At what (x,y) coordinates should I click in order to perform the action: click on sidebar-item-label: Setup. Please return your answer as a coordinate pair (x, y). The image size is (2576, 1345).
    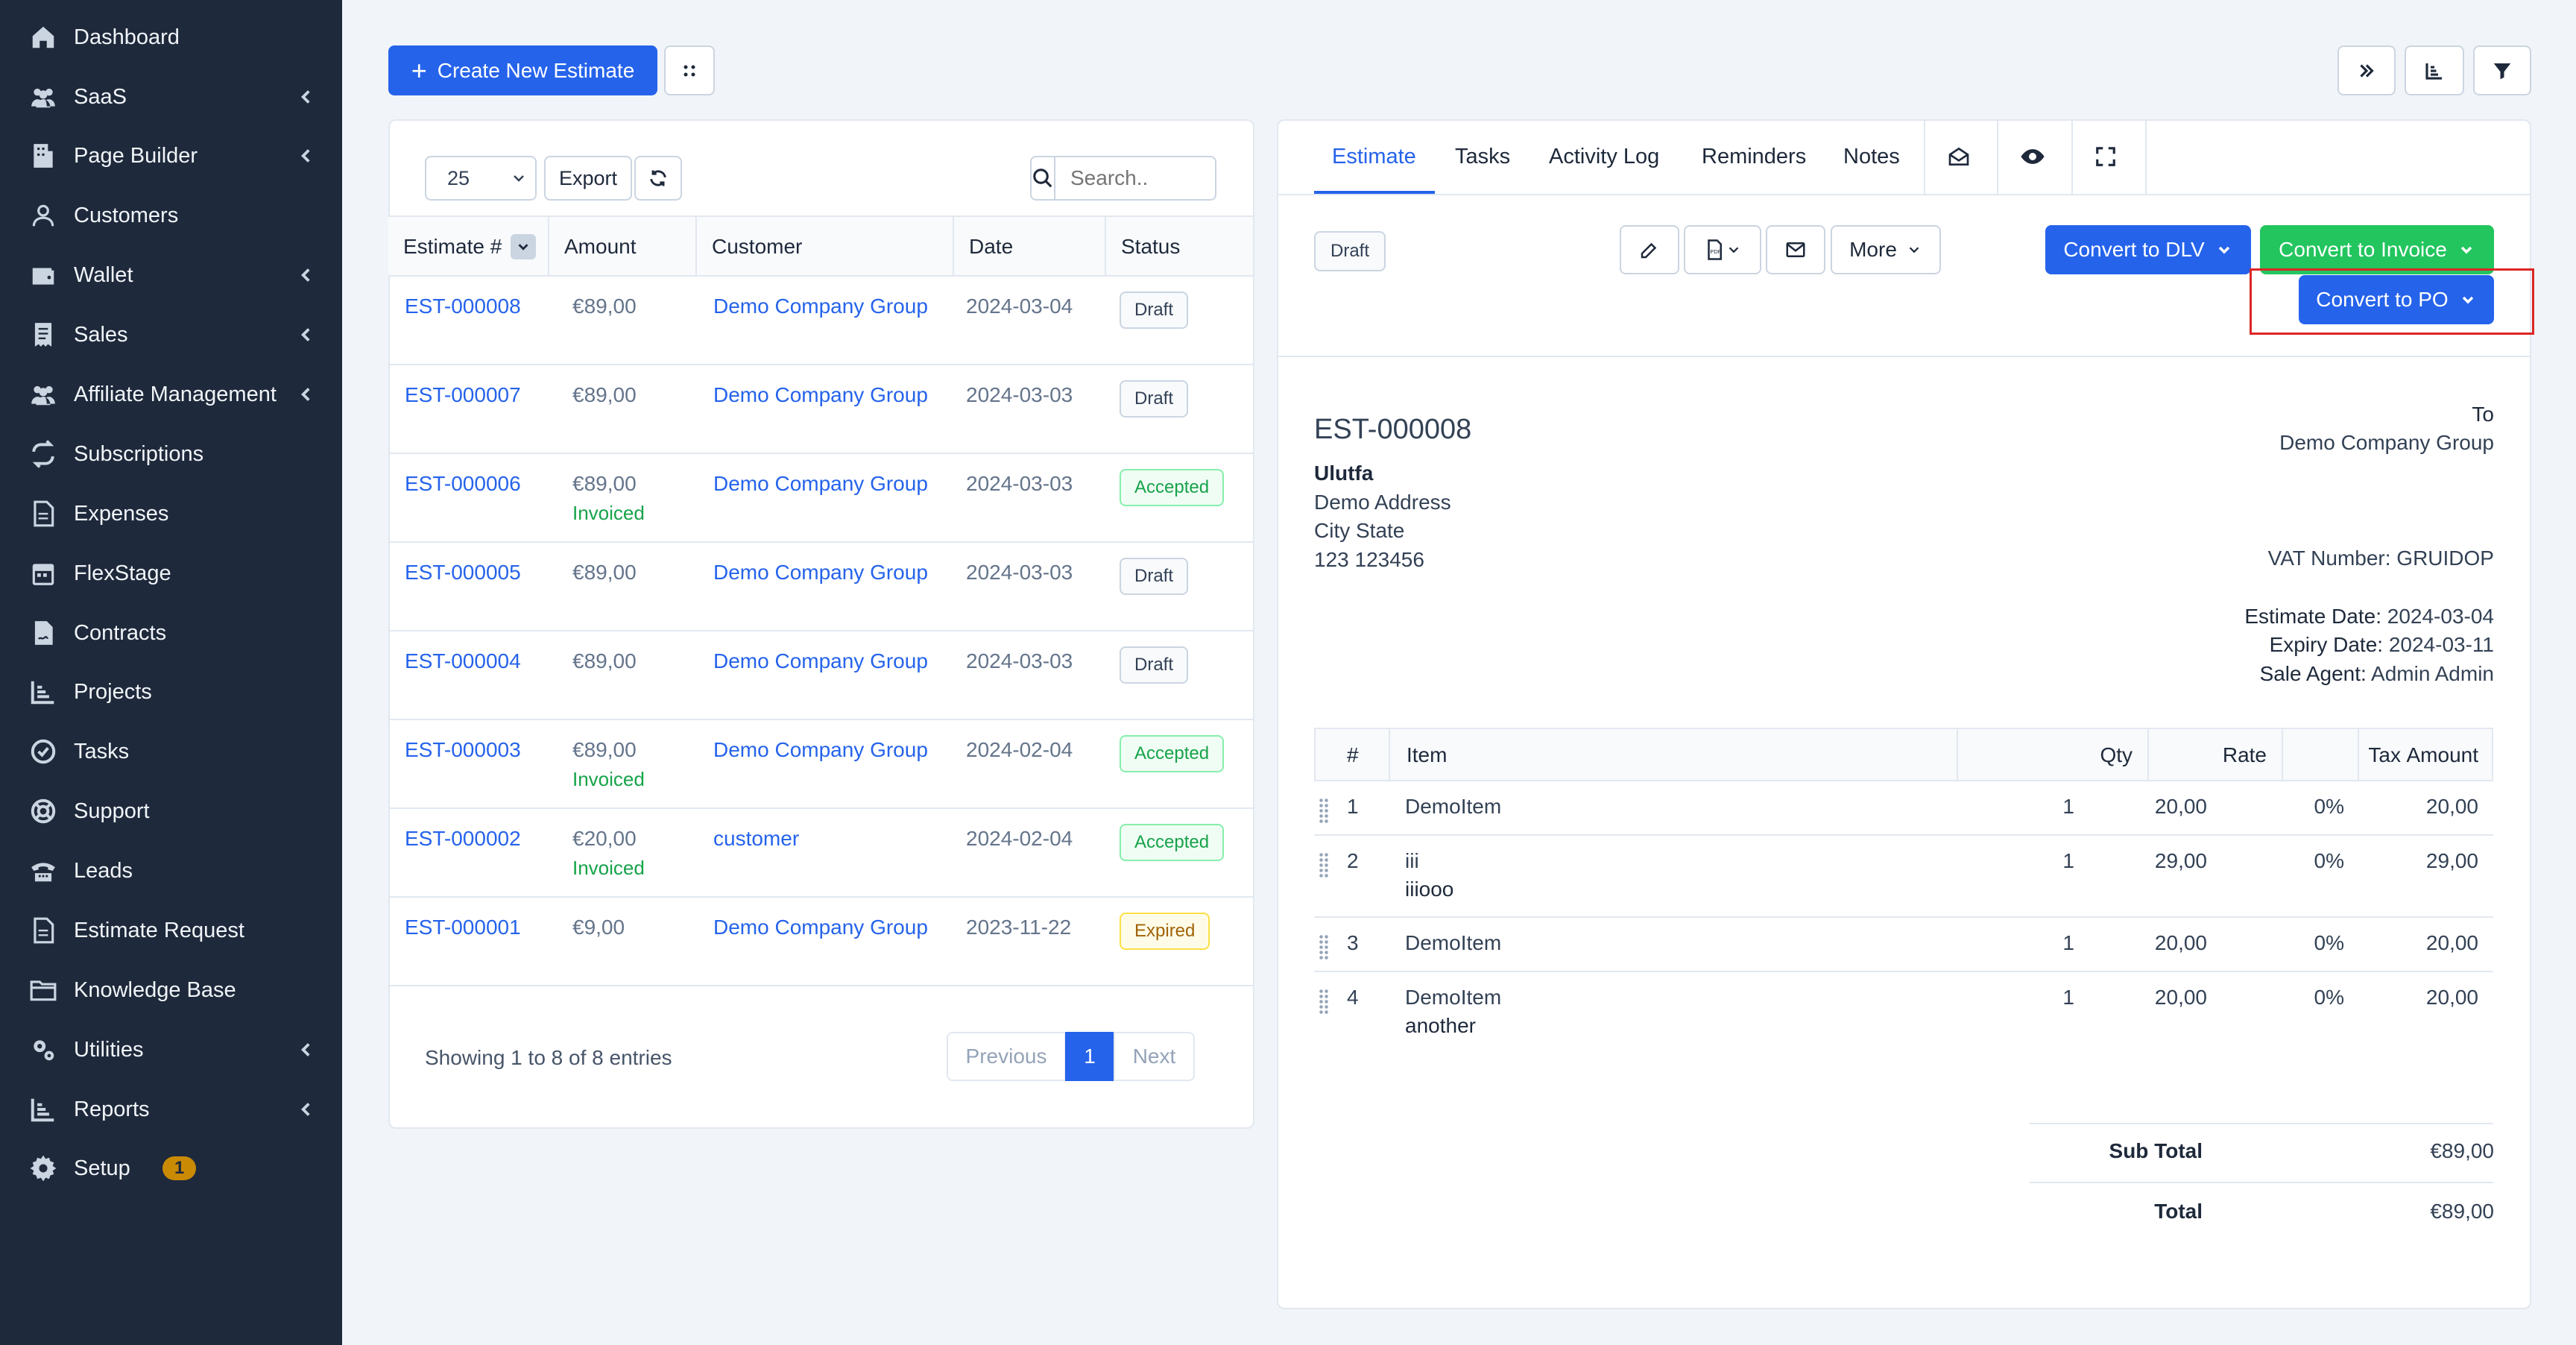
    Looking at the image, I should click on (102, 1168).